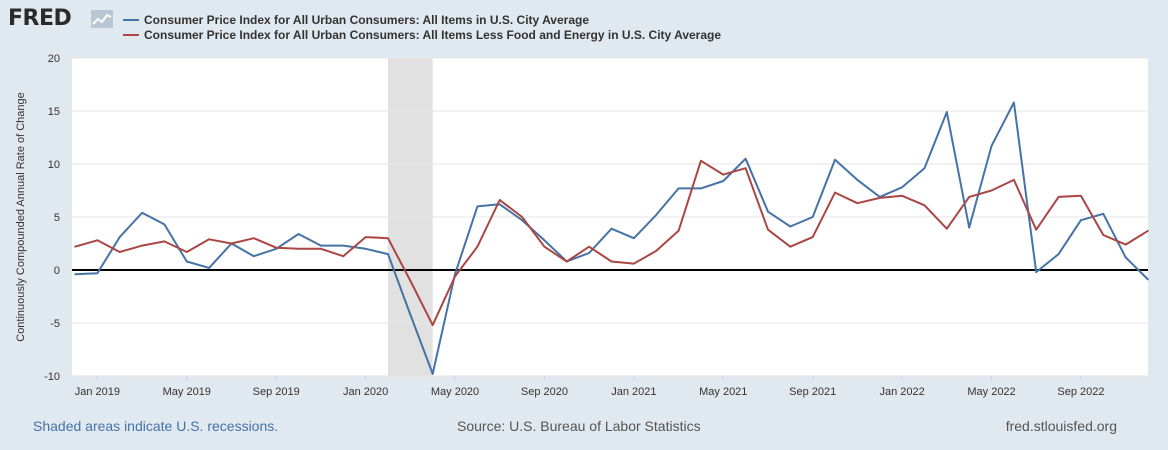  I want to click on x-tick-label: Sep 2020, so click(544, 392).